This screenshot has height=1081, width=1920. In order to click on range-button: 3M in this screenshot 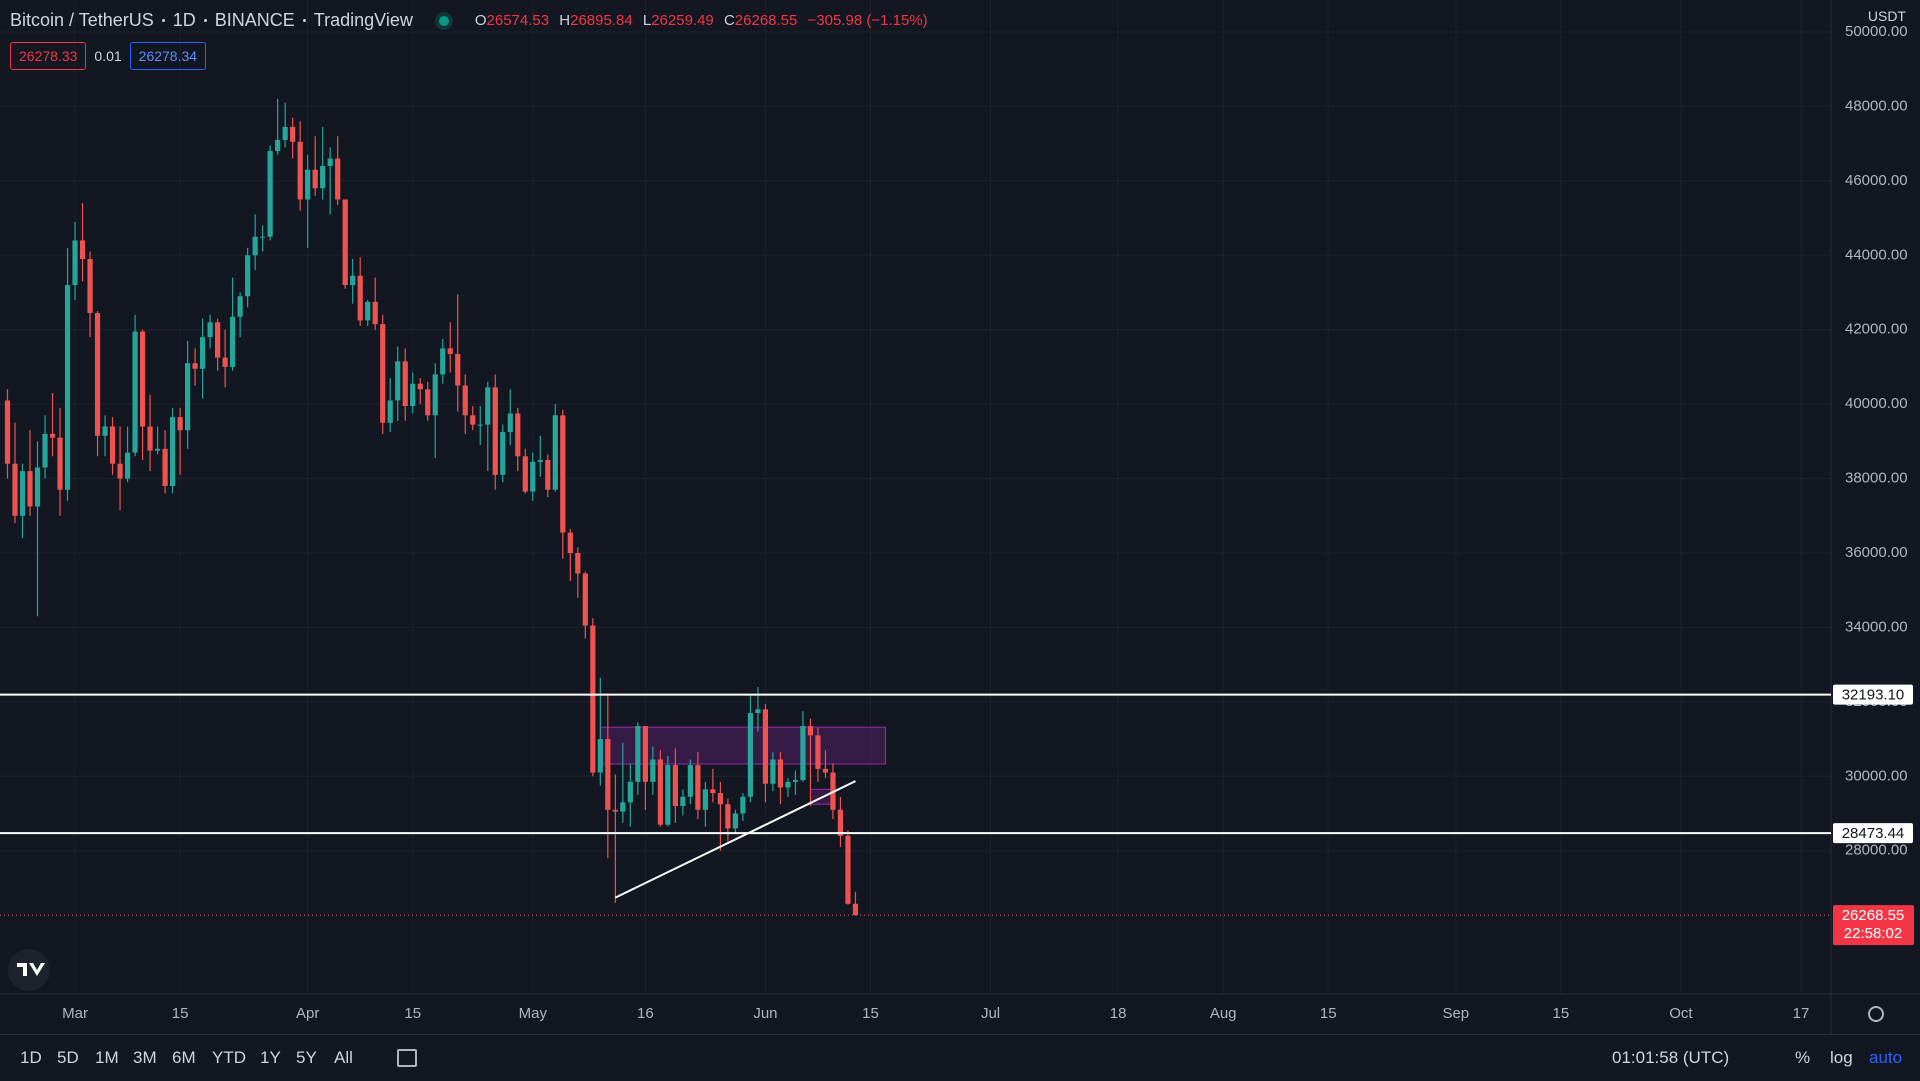, I will do `click(145, 1057)`.